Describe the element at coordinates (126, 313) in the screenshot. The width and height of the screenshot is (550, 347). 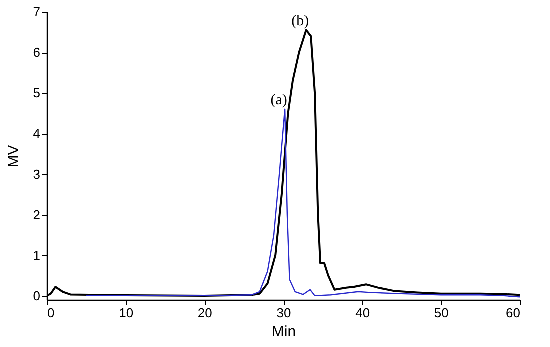
I see `x-tick-label: 10` at that location.